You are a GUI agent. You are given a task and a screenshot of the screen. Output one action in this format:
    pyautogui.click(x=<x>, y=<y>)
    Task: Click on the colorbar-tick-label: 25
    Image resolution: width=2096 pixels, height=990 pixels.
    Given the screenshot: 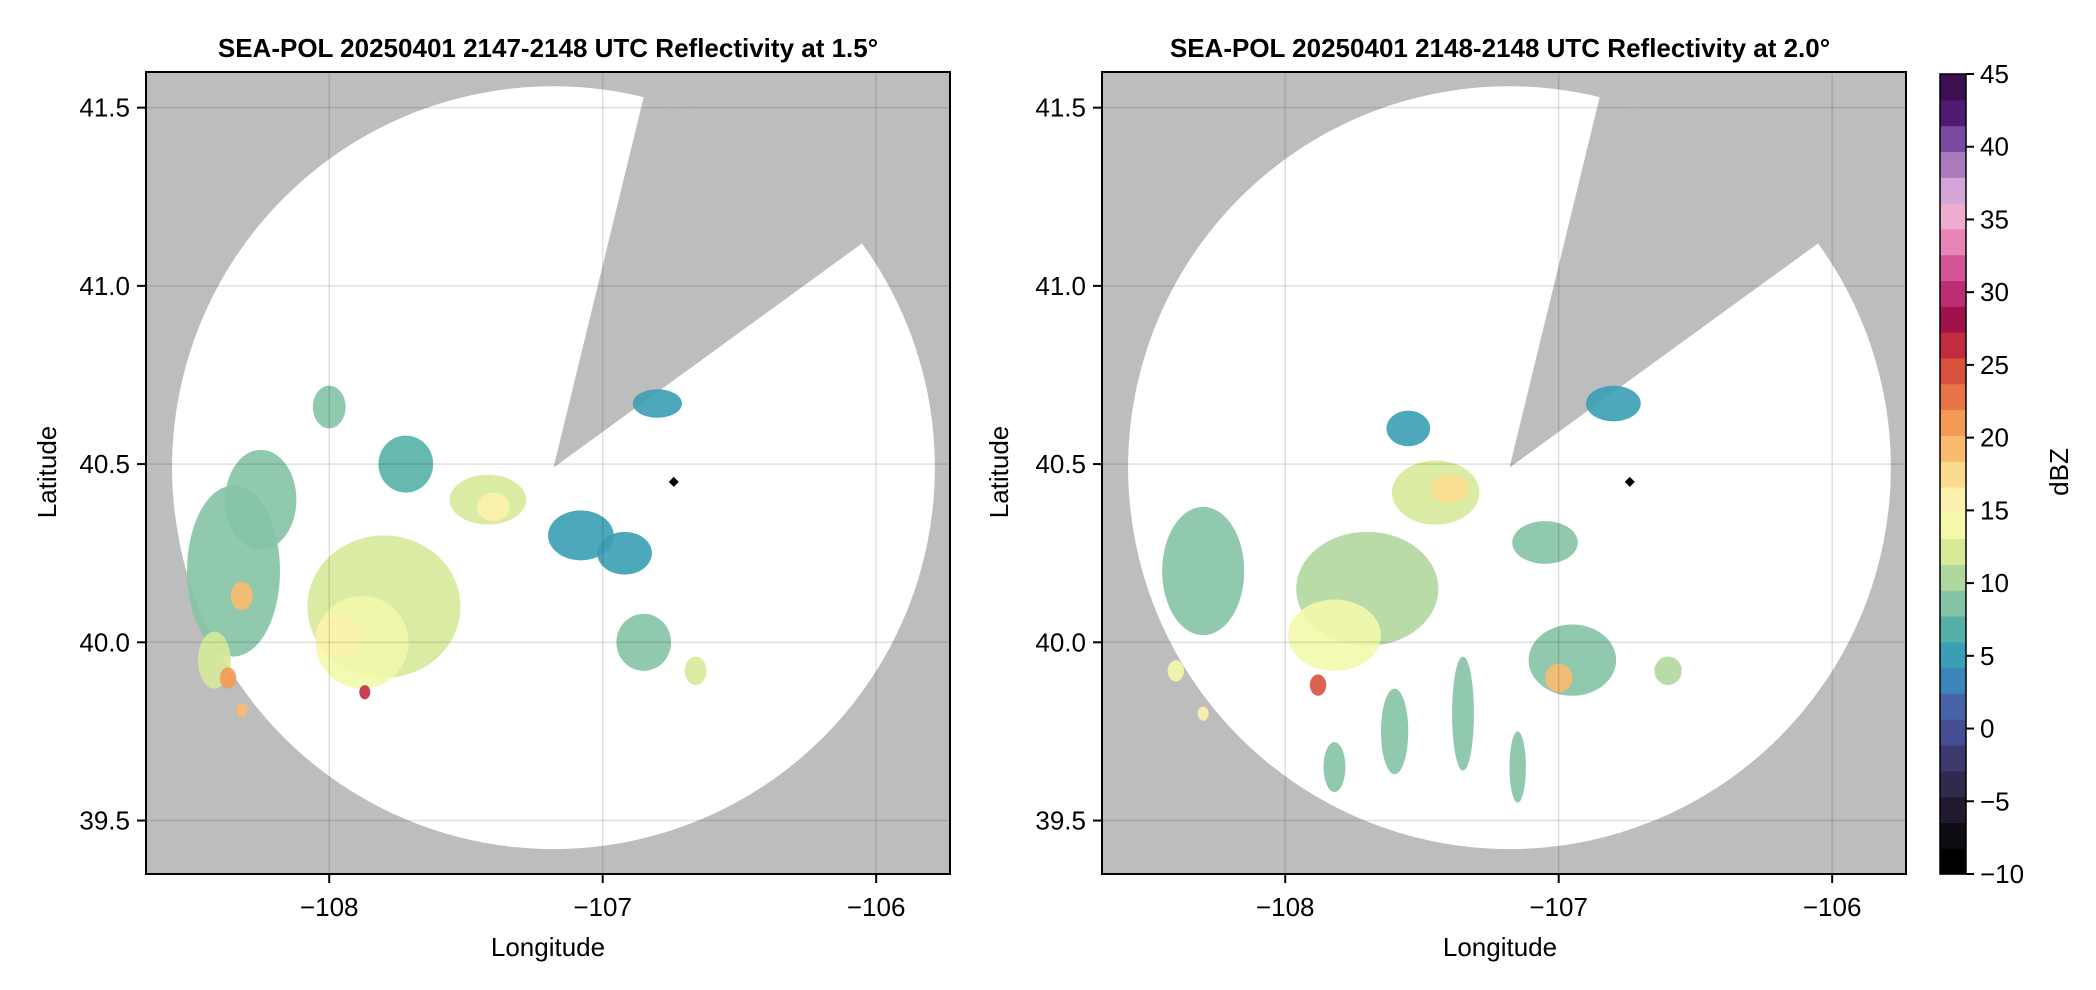 What is the action you would take?
    pyautogui.click(x=1994, y=365)
    